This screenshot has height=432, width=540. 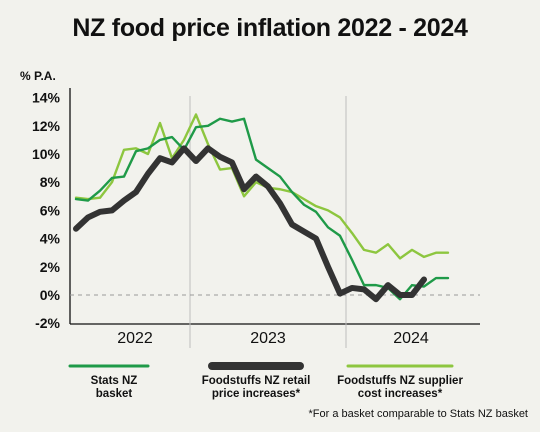 I want to click on legend-label: Stats NZ basket, so click(x=114, y=387).